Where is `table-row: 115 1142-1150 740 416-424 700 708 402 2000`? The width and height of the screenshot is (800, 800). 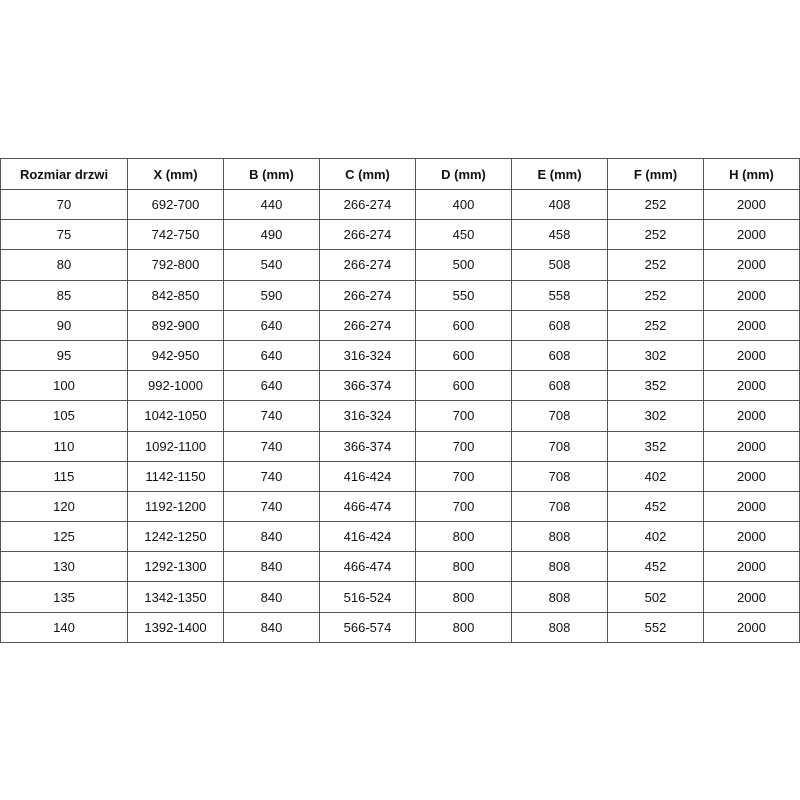
table-row: 115 1142-1150 740 416-424 700 708 402 2000 is located at coordinates (400, 476).